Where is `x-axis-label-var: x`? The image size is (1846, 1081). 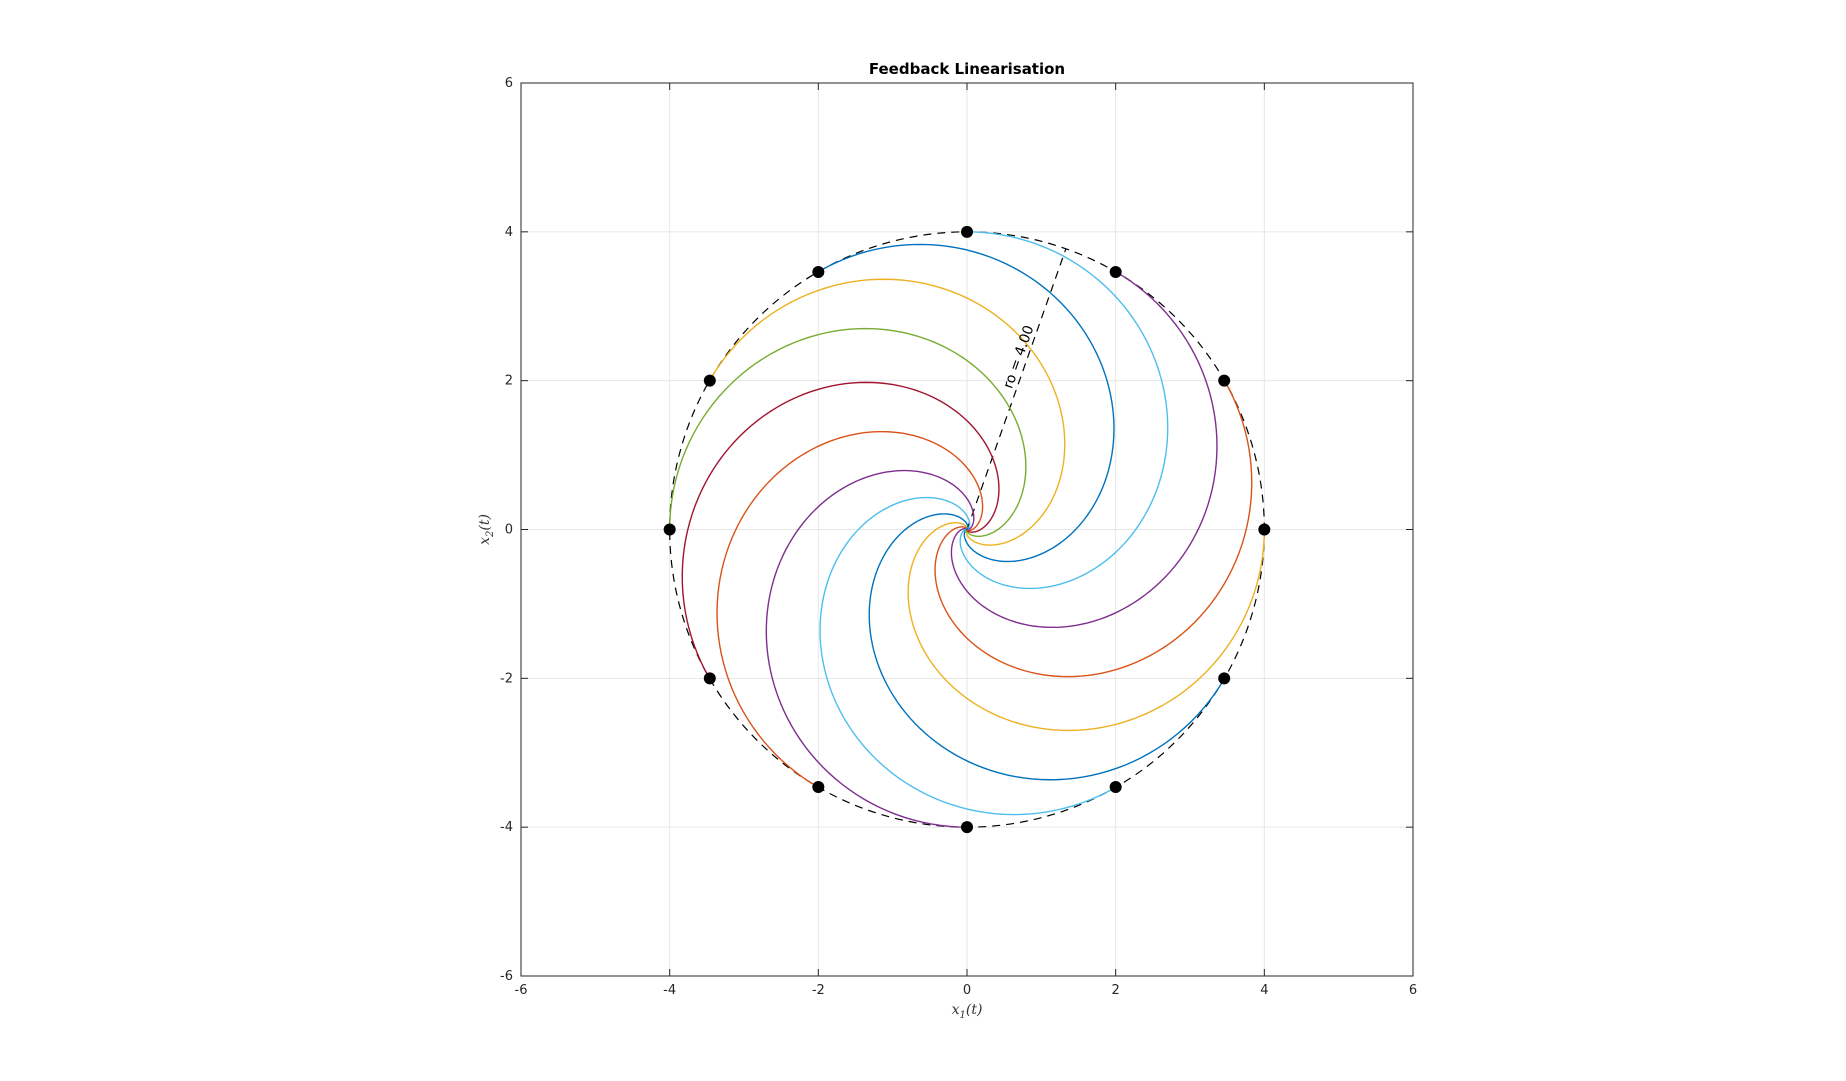
x-axis-label-var: x is located at coordinates (956, 1010).